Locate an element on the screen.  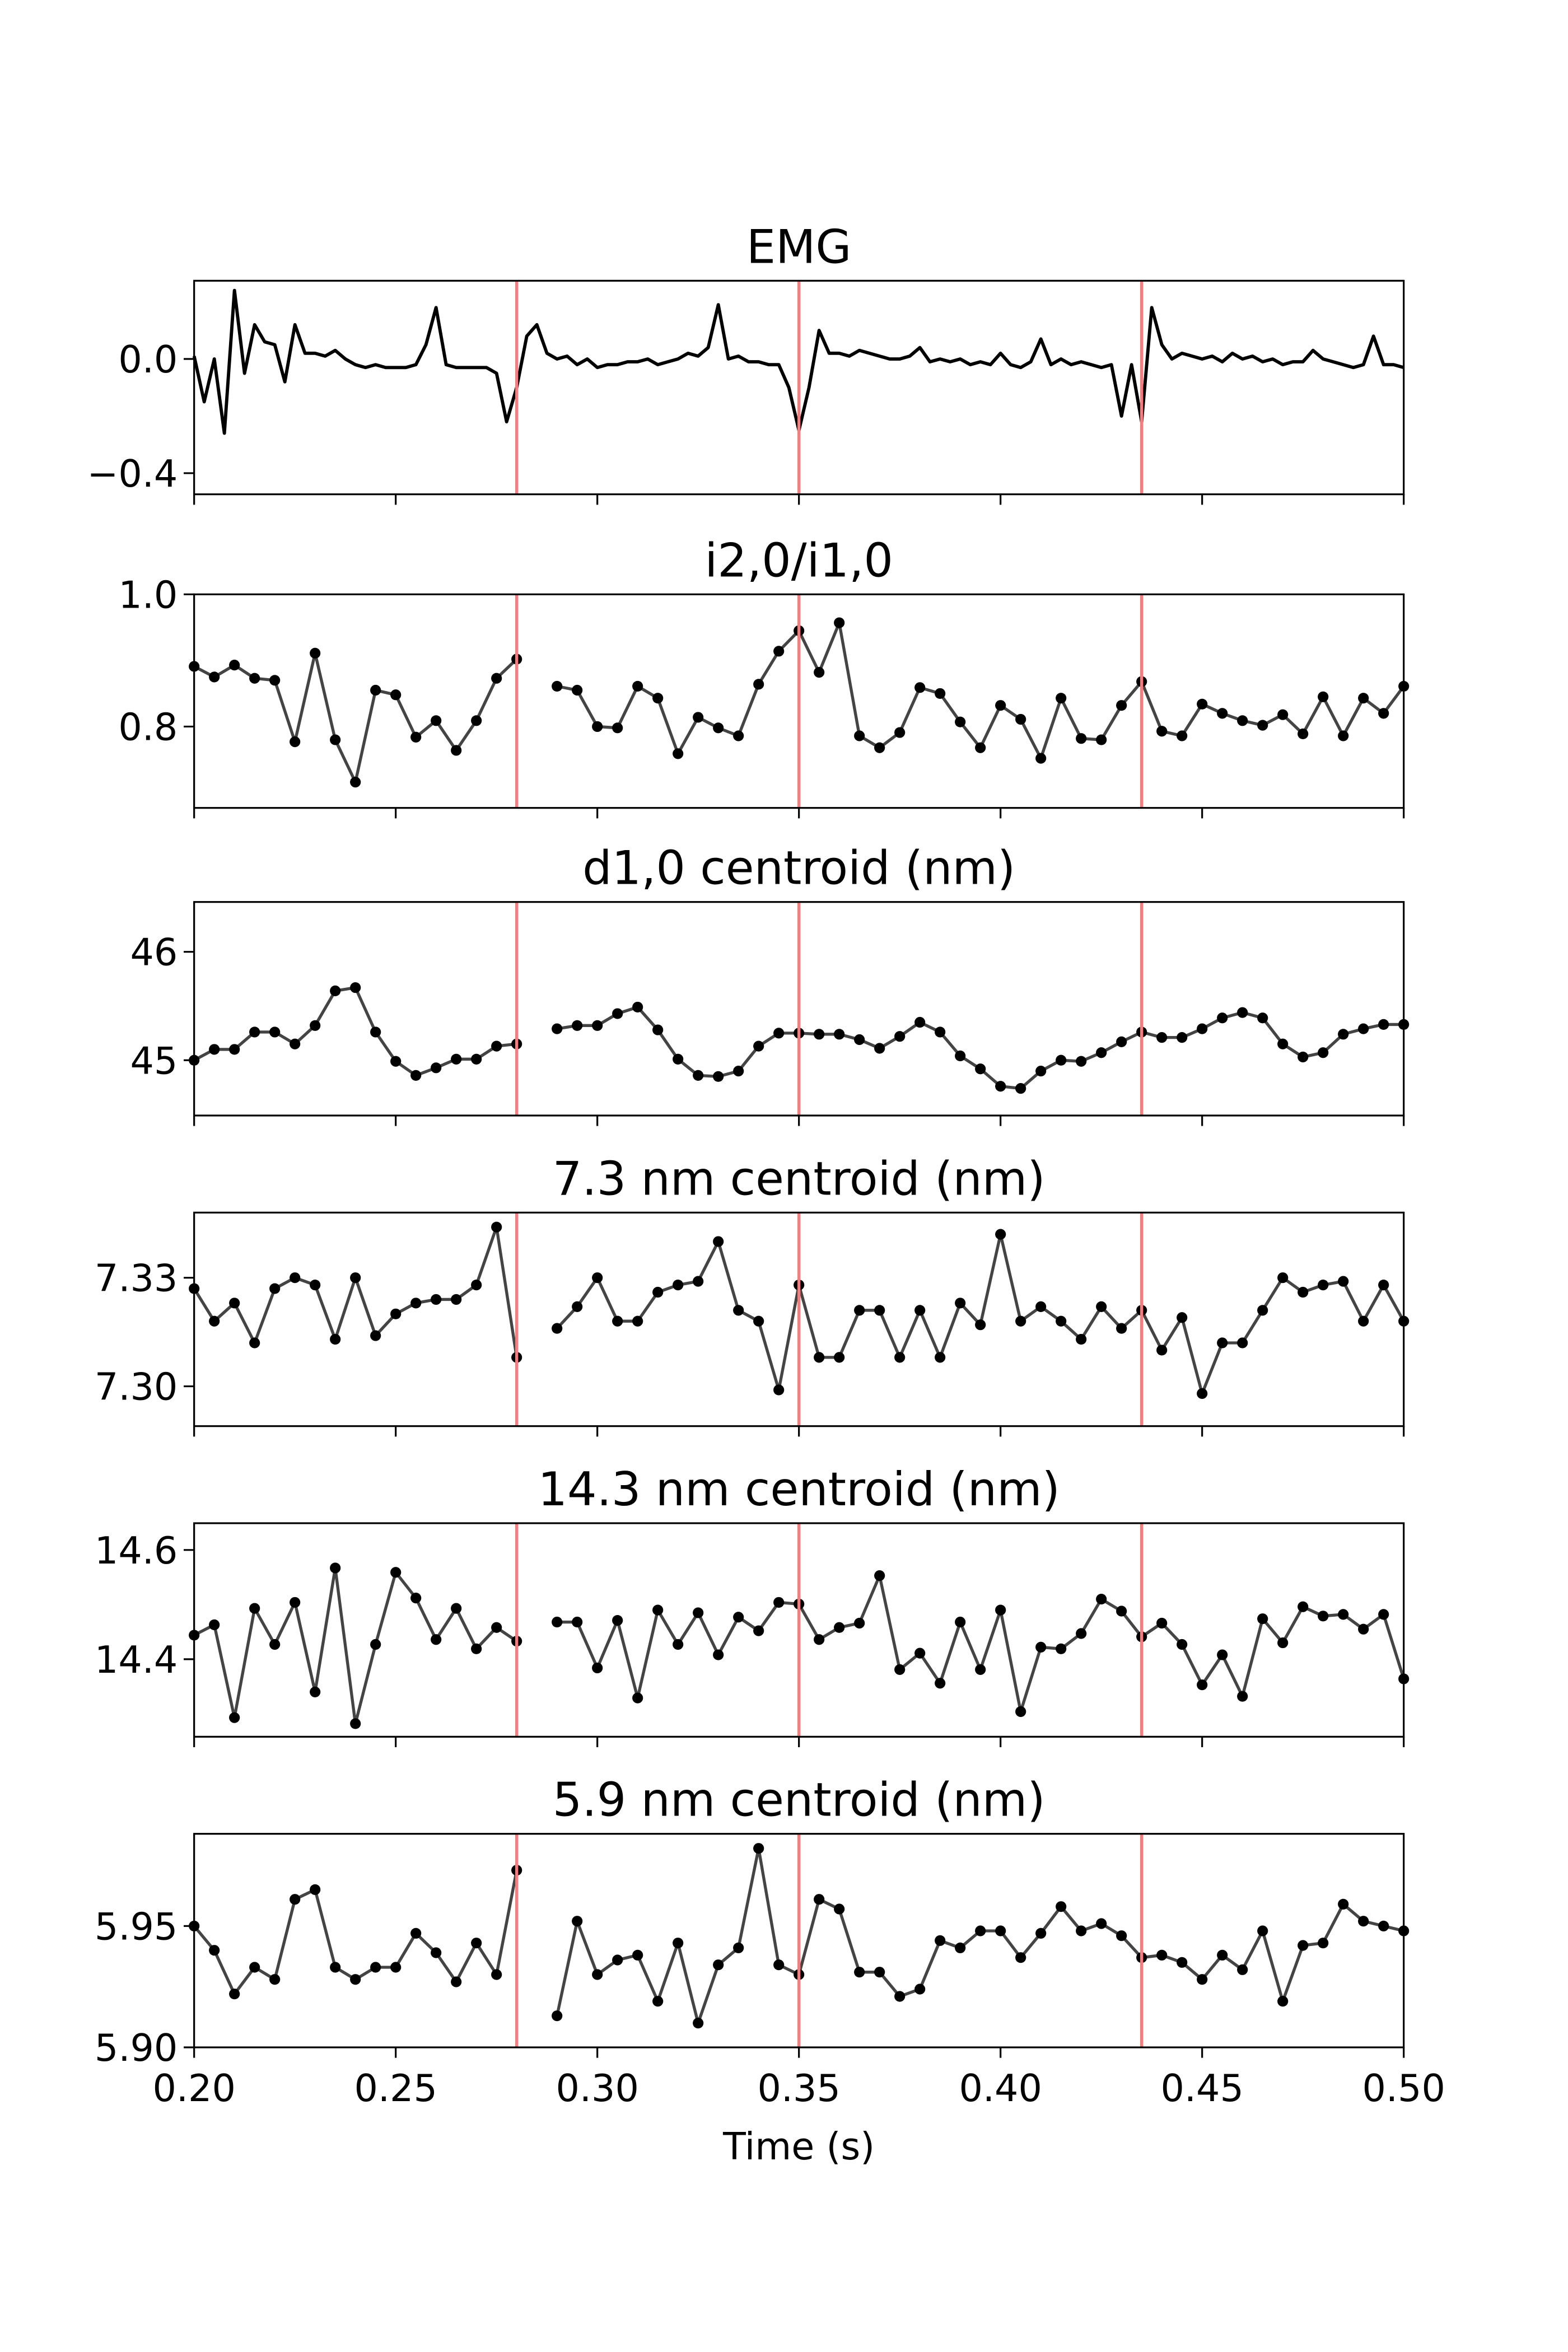
y-tick-label: 0.0 is located at coordinates (148, 360).